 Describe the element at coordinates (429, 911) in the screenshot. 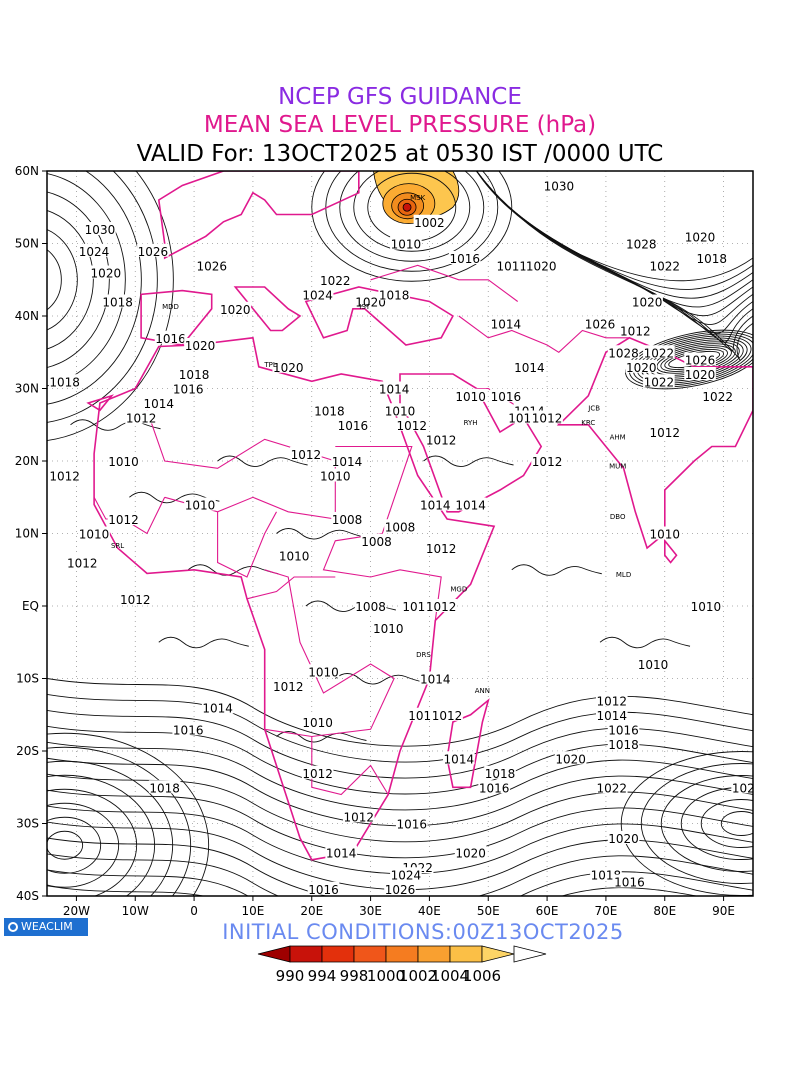

I see `lon-label: 40E` at that location.